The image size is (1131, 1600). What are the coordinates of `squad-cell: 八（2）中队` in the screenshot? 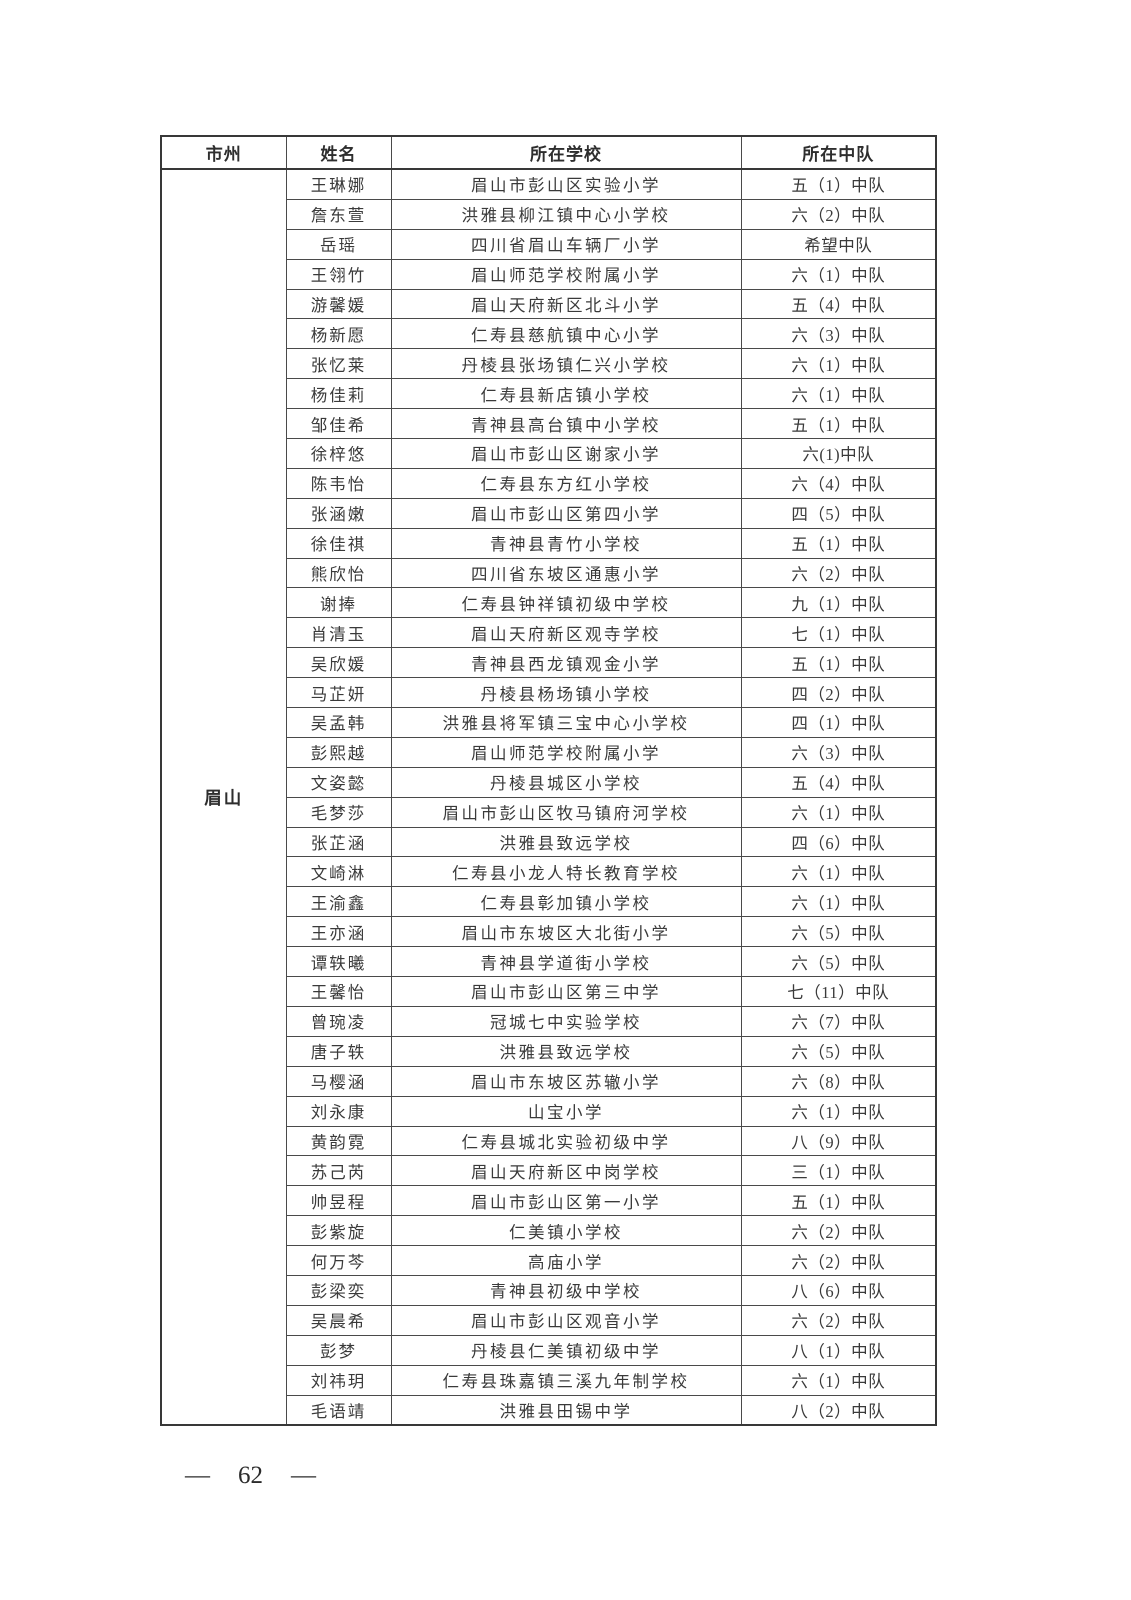 It's located at (838, 1410).